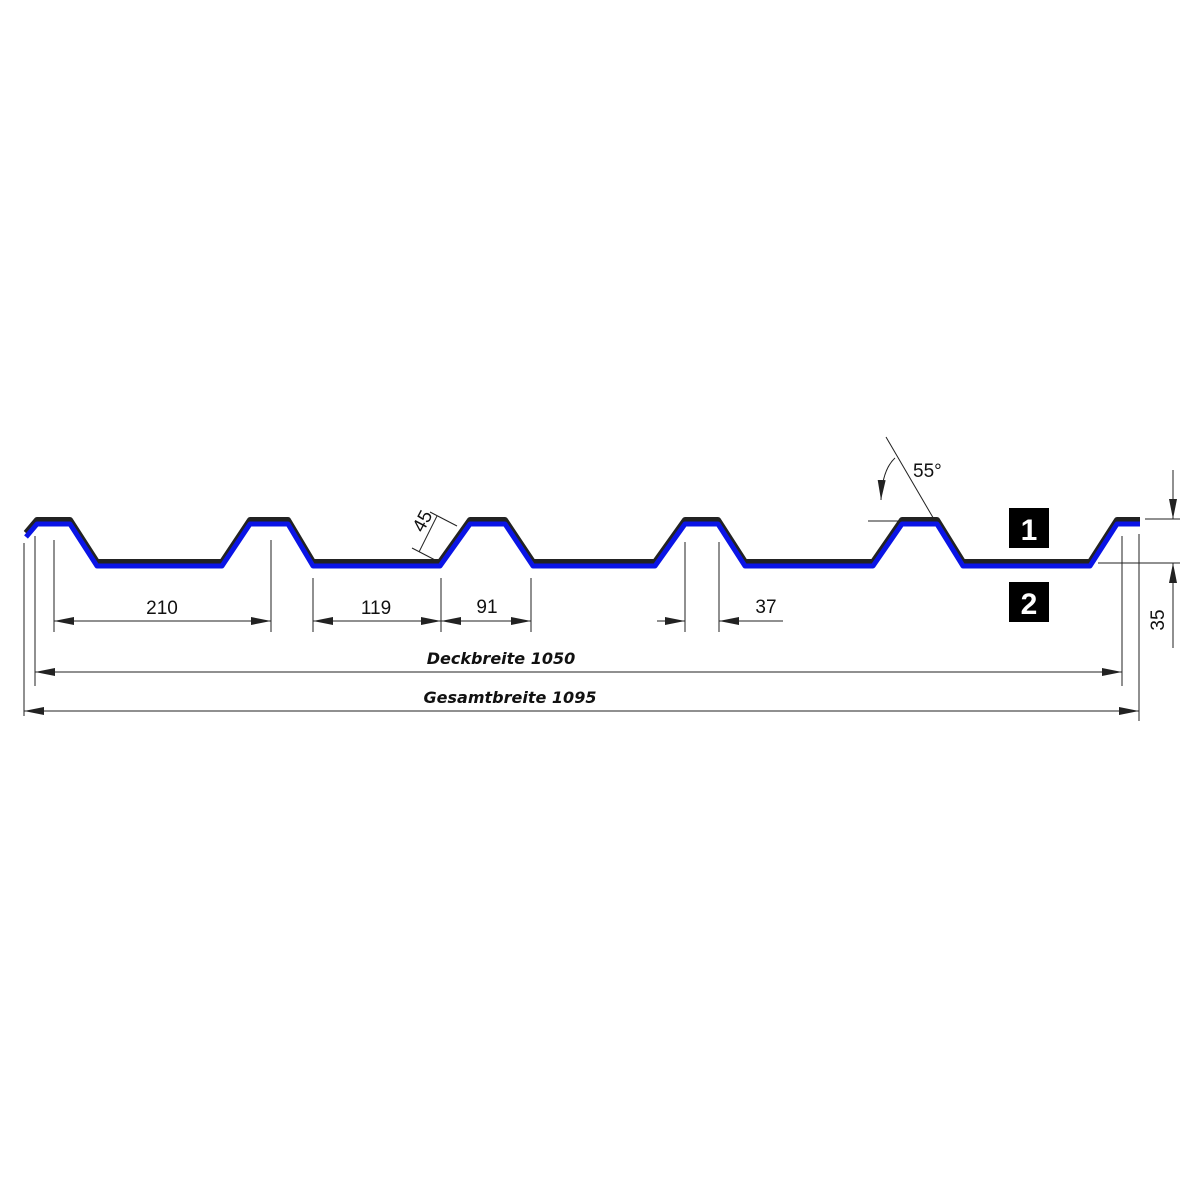  Describe the element at coordinates (162, 586) in the screenshot. I see `dimension-210: 210` at that location.